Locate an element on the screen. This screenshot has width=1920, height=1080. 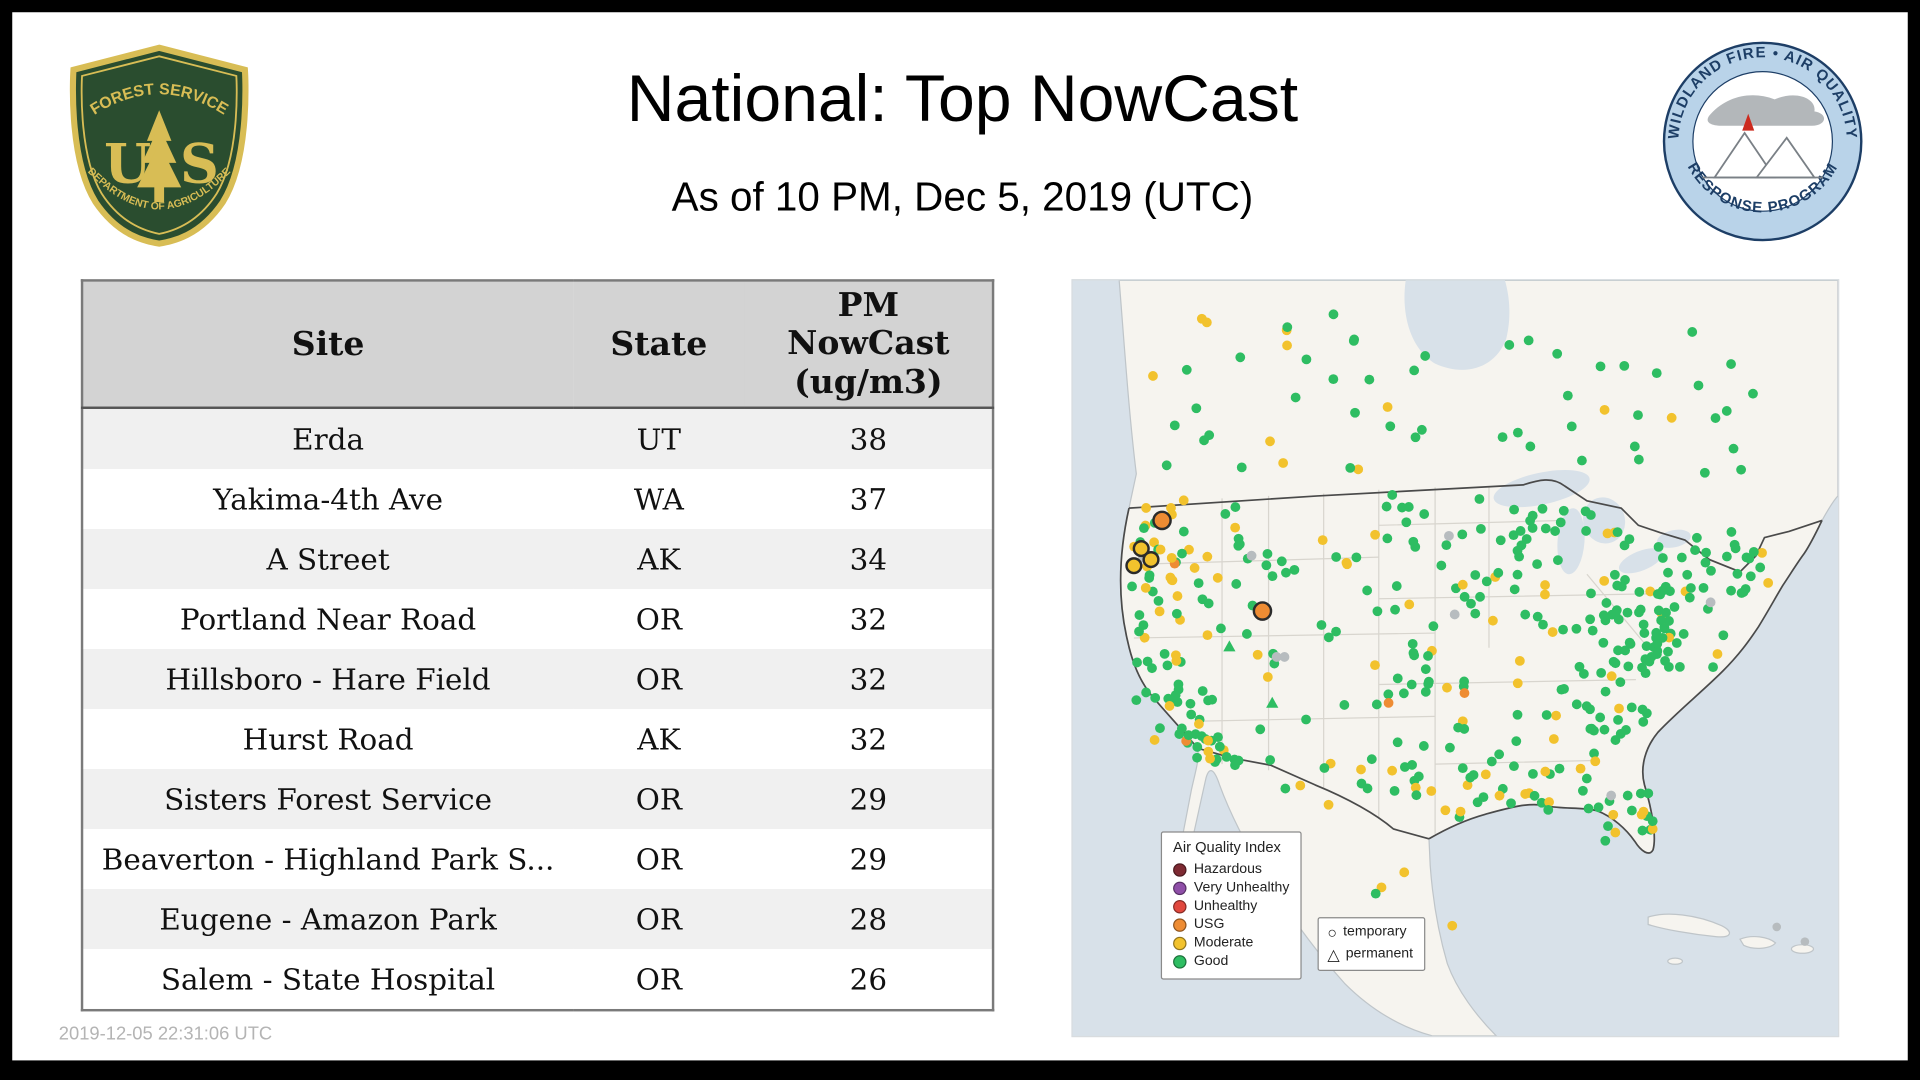
legend-item: Good is located at coordinates (1231, 961).